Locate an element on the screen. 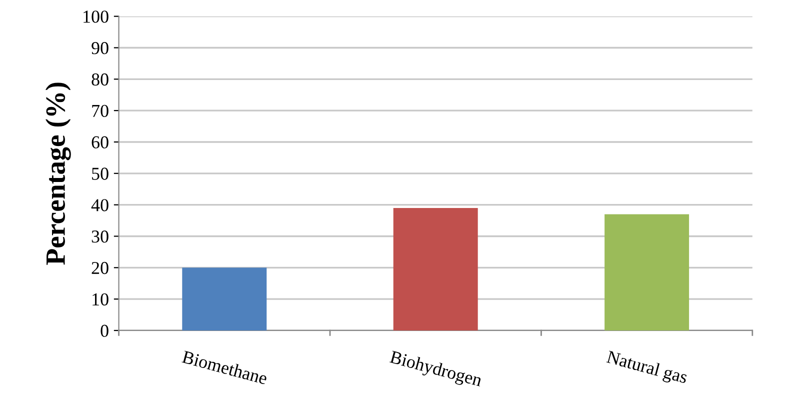  y-tick-label: 30 is located at coordinates (100, 236).